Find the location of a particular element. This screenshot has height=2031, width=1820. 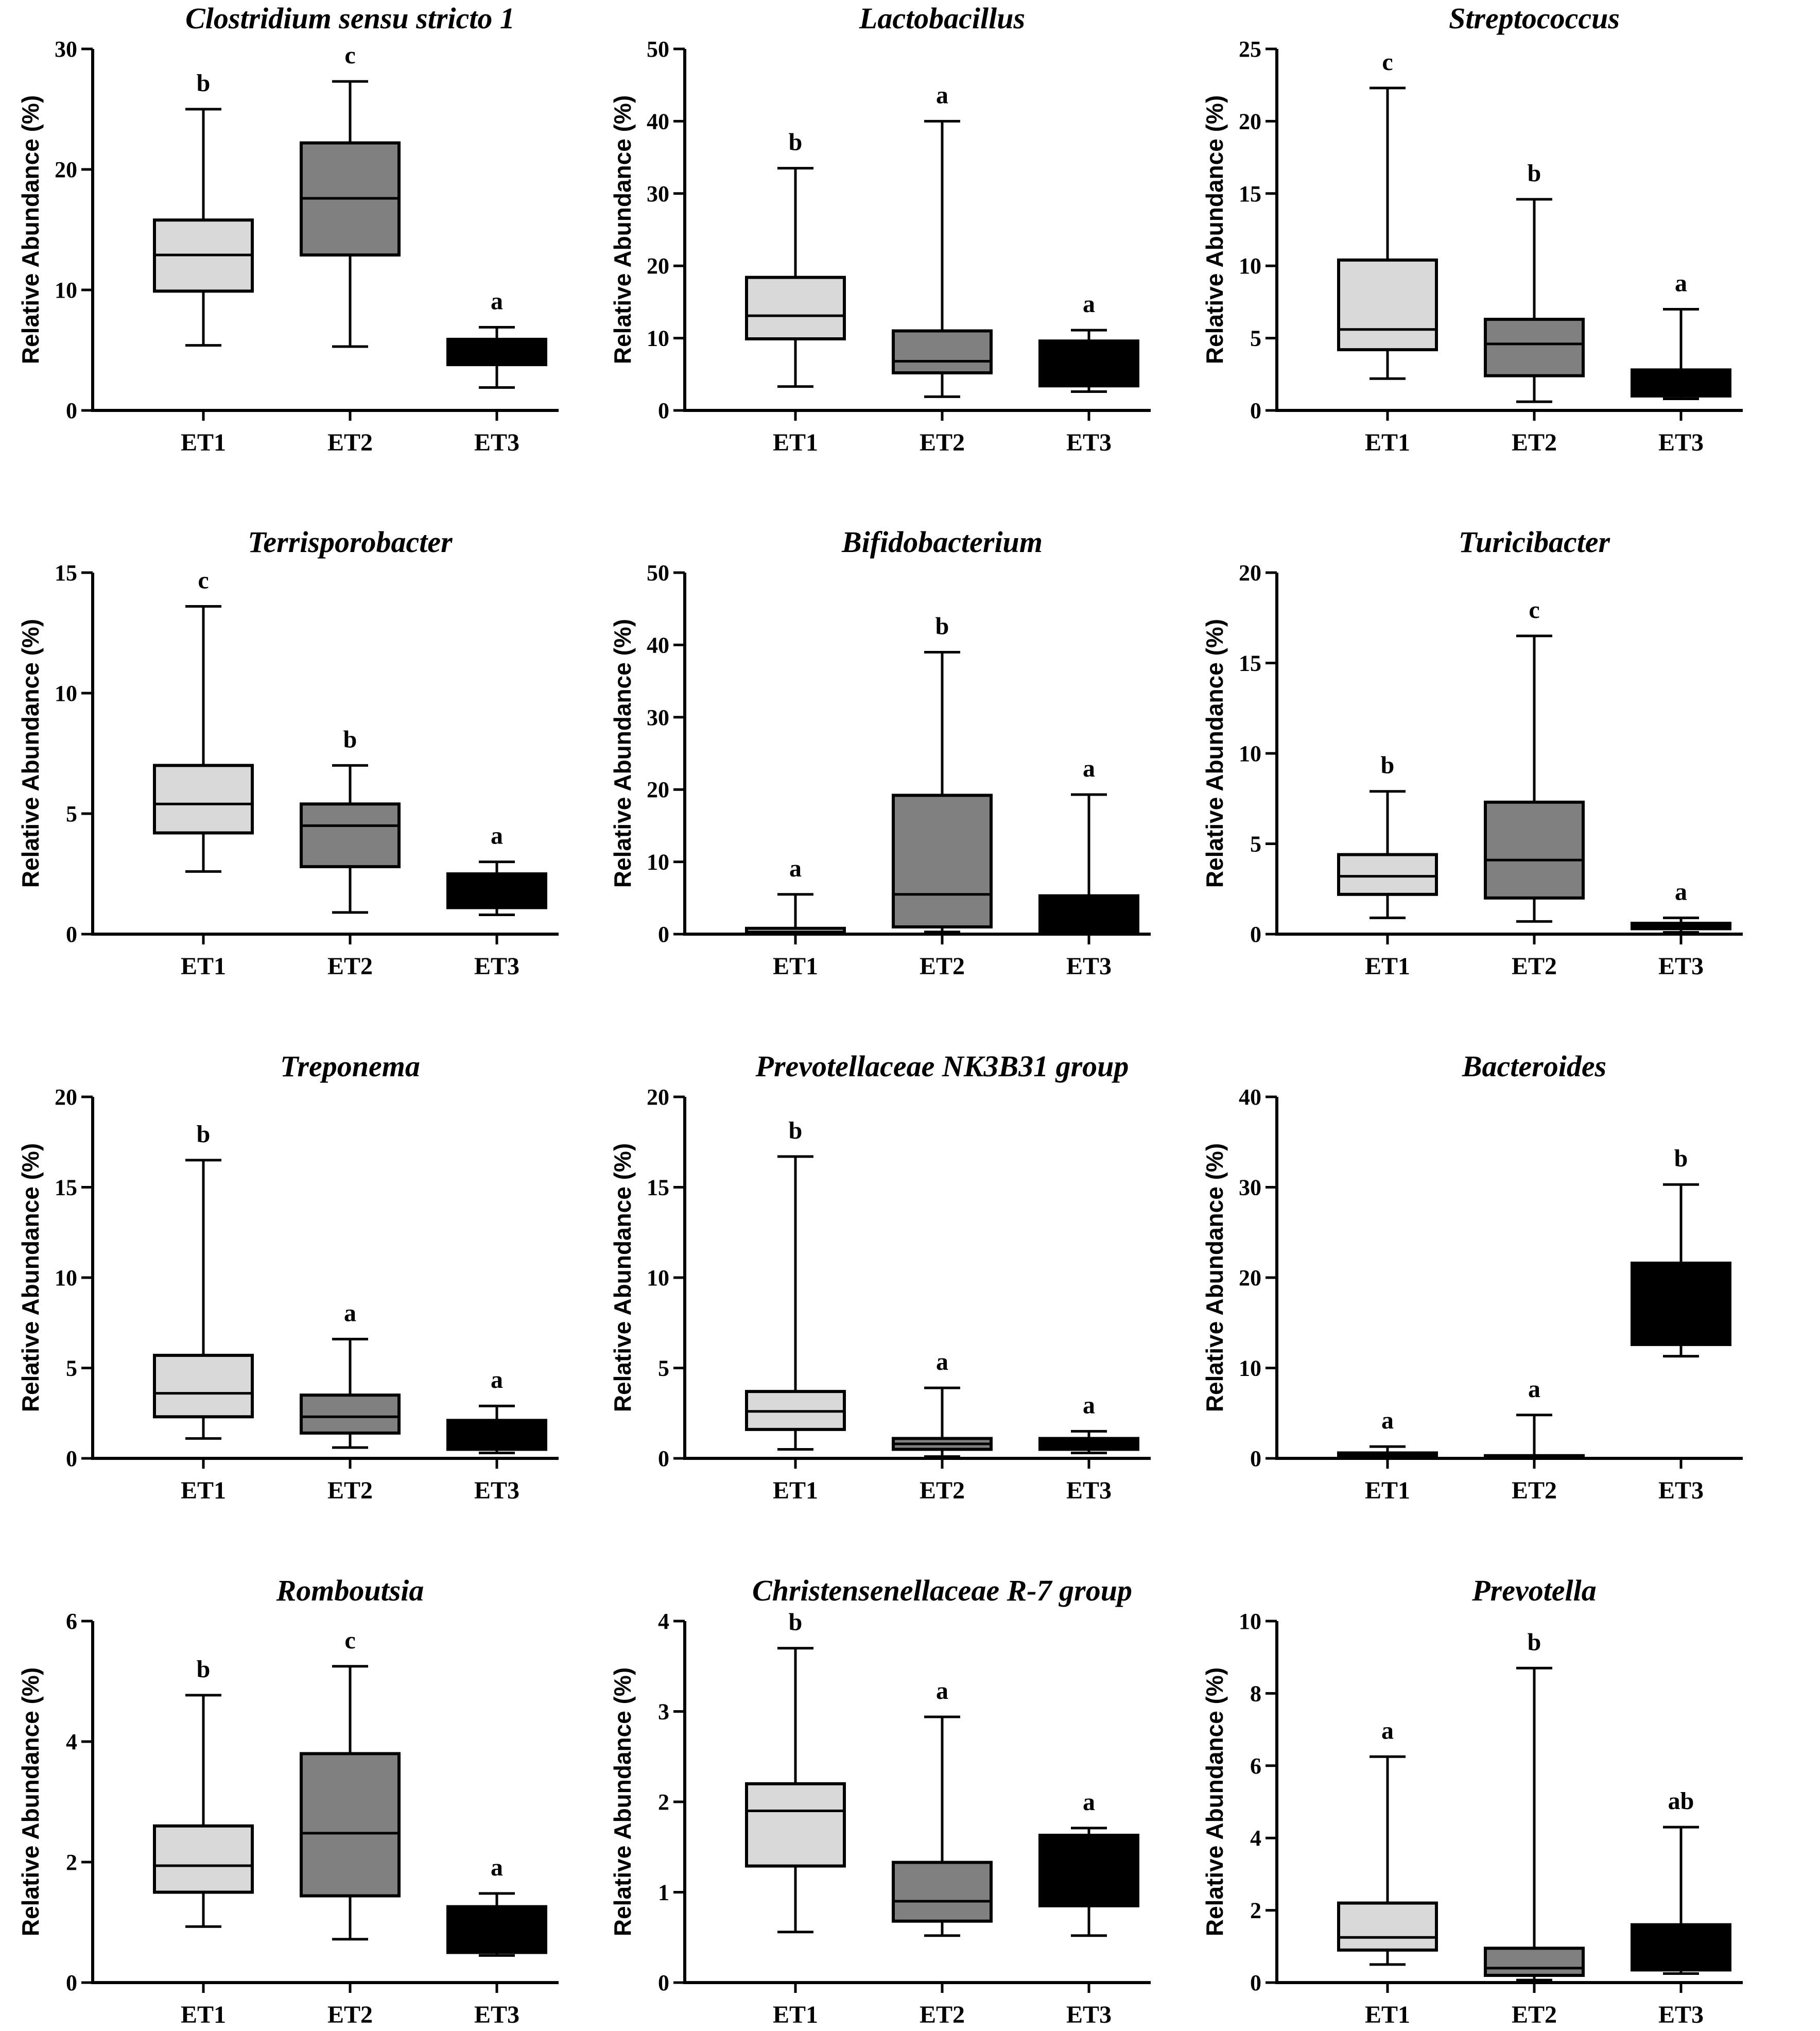

box-et1: c is located at coordinates (1387, 214).